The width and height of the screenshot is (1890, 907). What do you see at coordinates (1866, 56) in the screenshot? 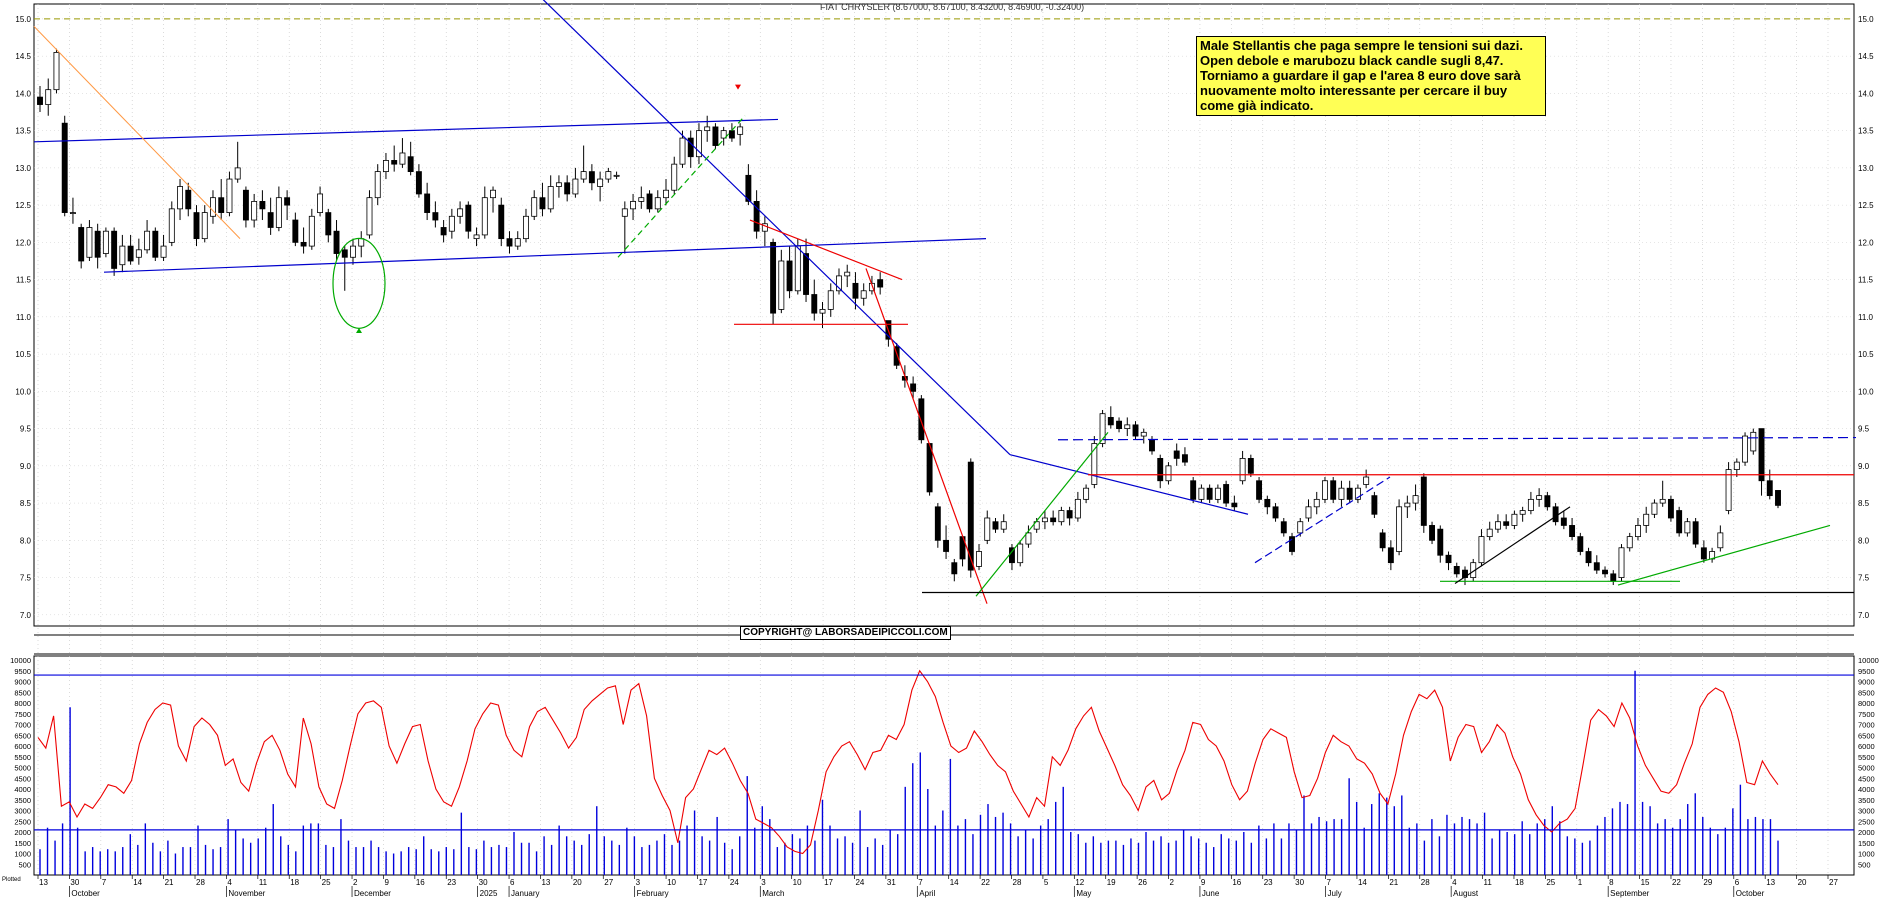
I see `y-tick-label-right: 14.5` at bounding box center [1866, 56].